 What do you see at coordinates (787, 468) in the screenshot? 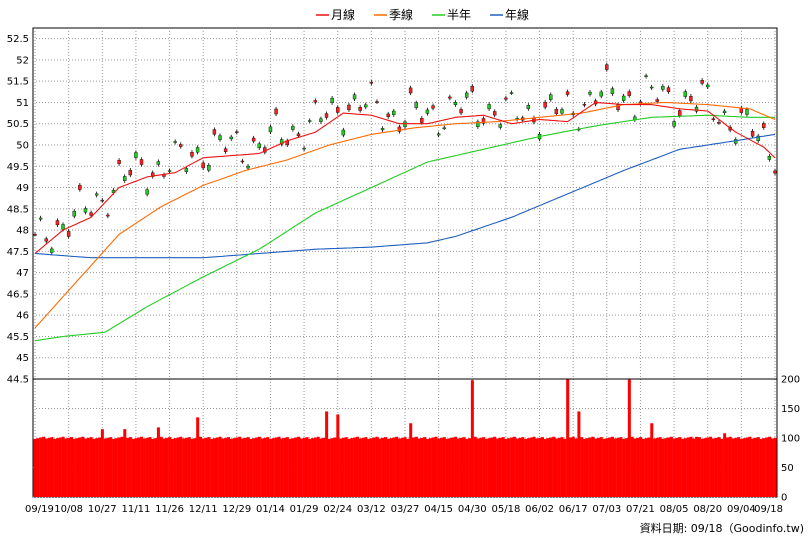
I see `volume-tick-label: 50` at bounding box center [787, 468].